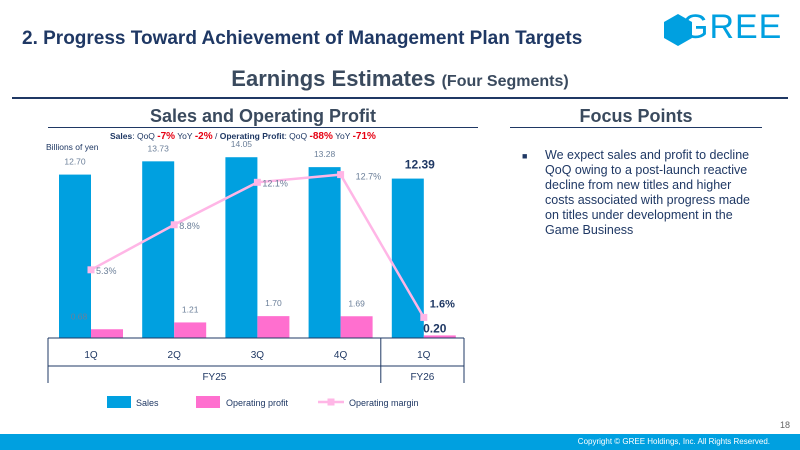 This screenshot has height=450, width=800. Describe the element at coordinates (273, 303) in the screenshot. I see `operating-profit-data-label: 1.70` at that location.